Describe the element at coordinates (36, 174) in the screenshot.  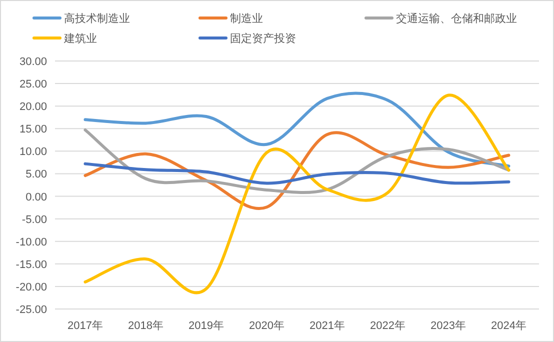
I see `y-tick-label: 5.00` at that location.